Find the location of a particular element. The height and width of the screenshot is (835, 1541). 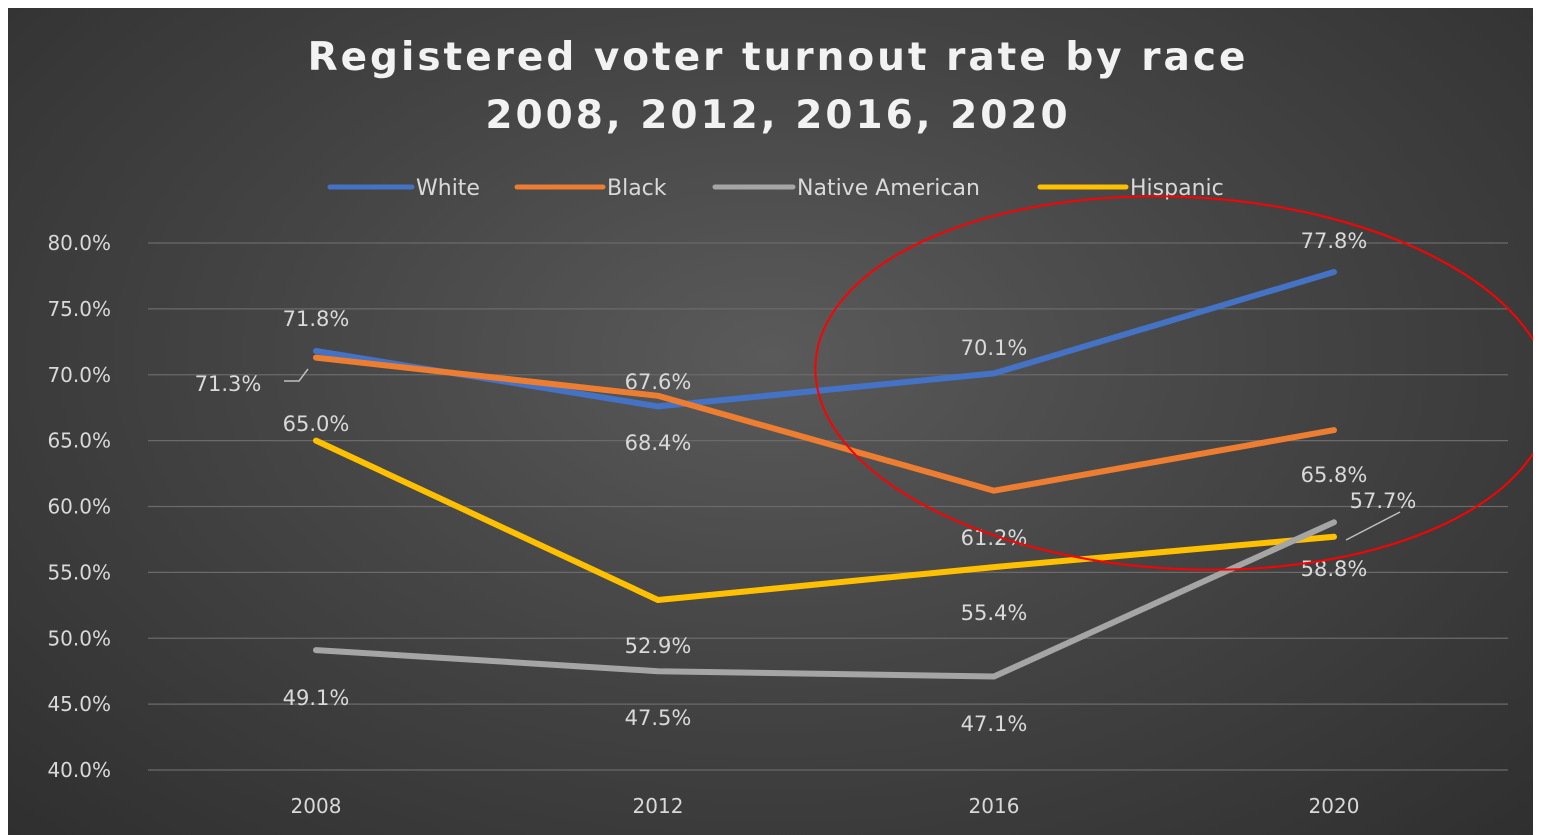

y-tick-label: 45.0% is located at coordinates (79, 704).